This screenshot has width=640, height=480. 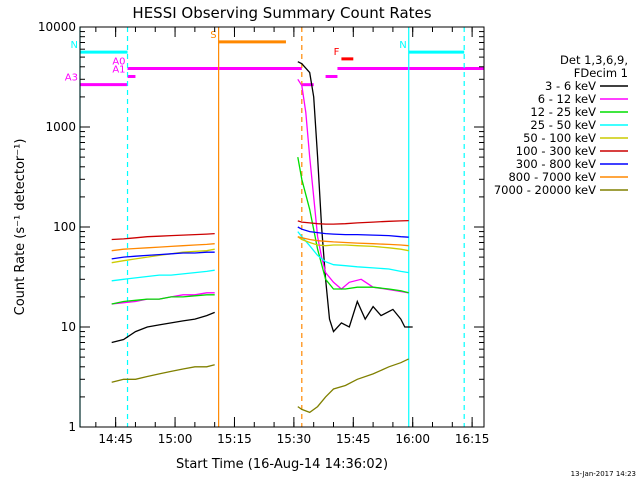 I want to click on legend-label-7: 800 - 7000 keV, so click(x=552, y=177).